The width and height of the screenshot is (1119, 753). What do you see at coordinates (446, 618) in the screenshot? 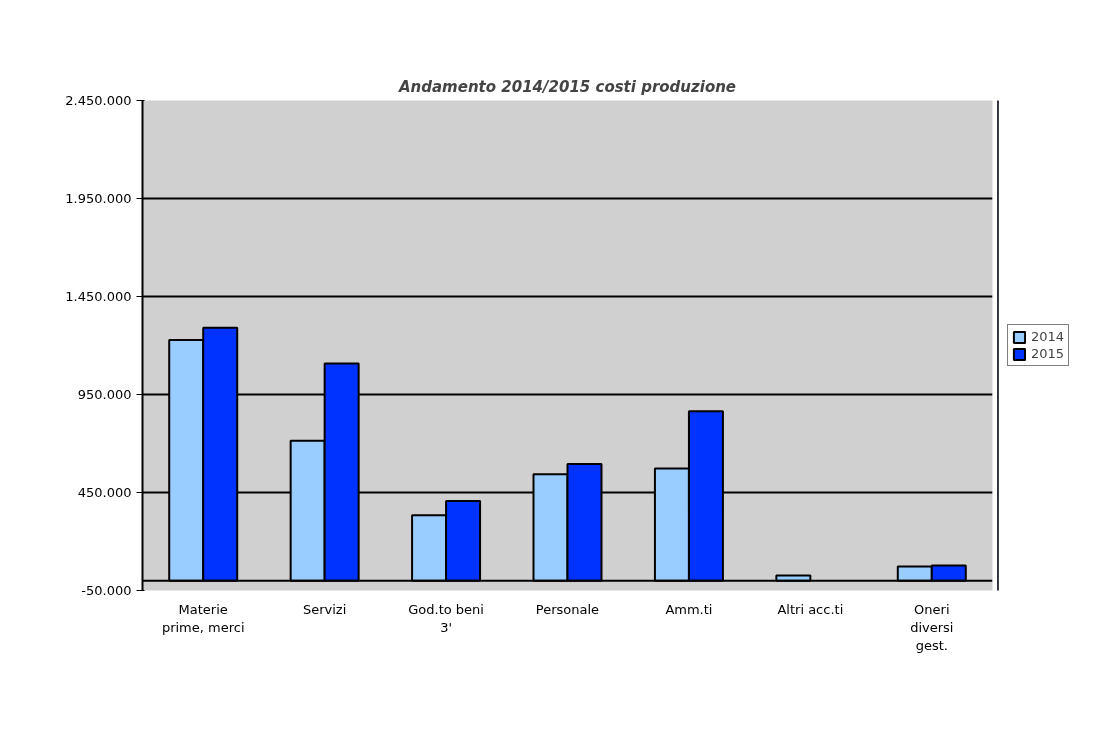
I see `x-tick-label: God.to beni 3'` at bounding box center [446, 618].